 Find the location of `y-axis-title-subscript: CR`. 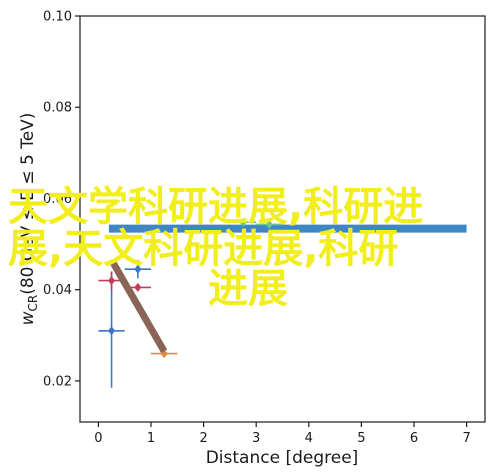

y-axis-title-subscript: CR is located at coordinates (33, 303).